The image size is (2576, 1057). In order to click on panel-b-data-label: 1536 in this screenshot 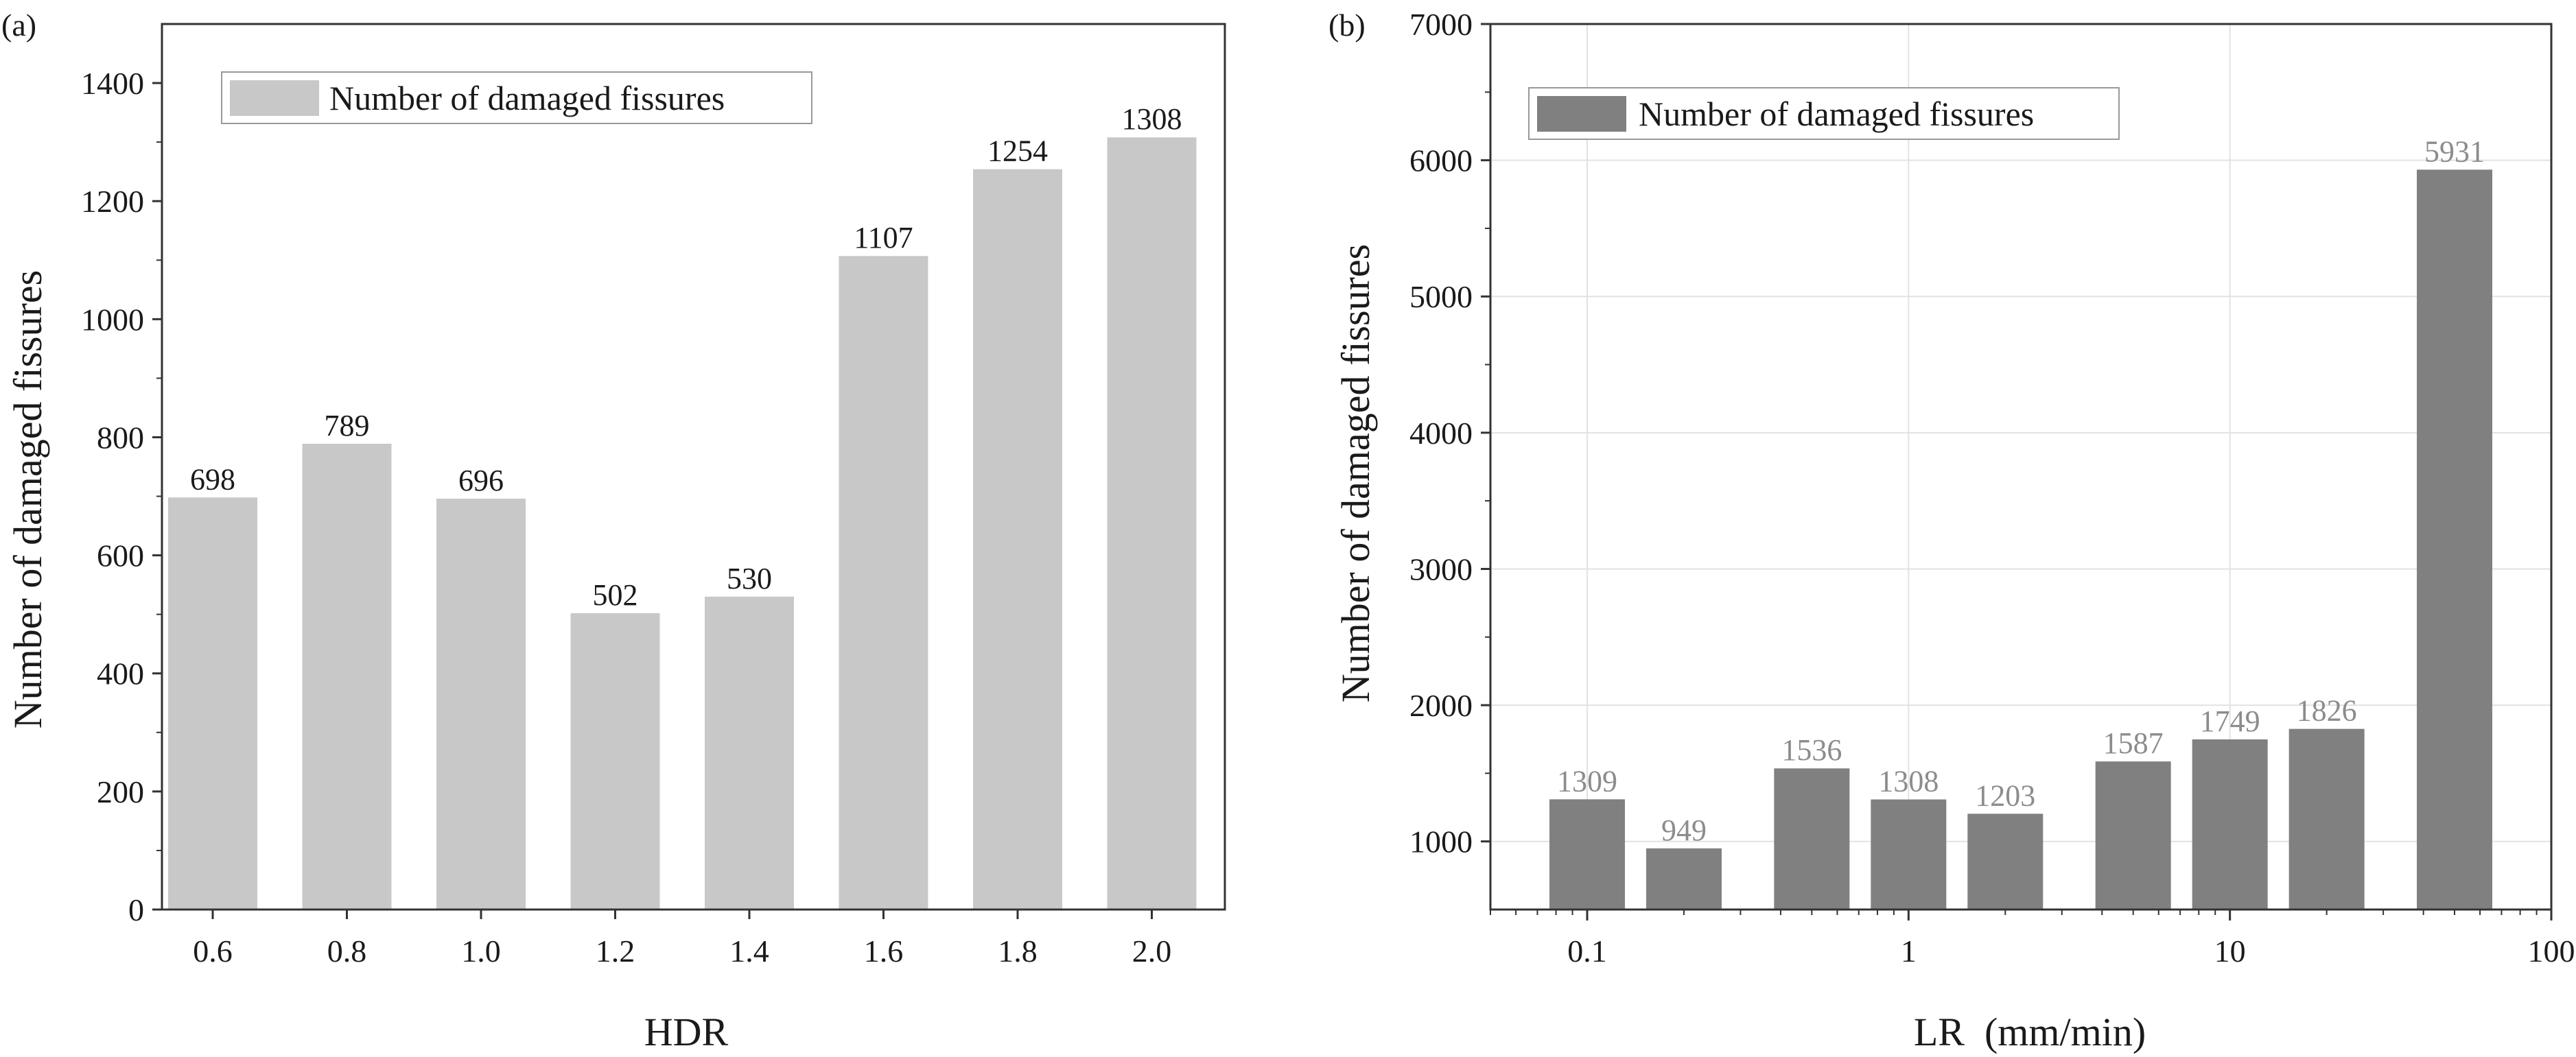, I will do `click(1811, 750)`.